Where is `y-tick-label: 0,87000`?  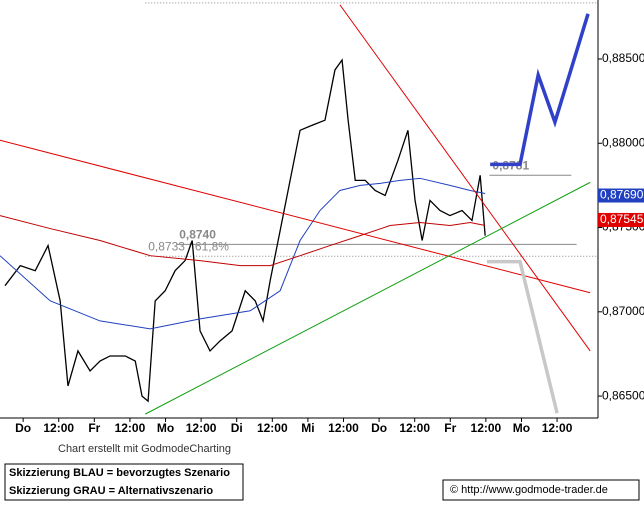
y-tick-label: 0,87000 is located at coordinates (623, 311).